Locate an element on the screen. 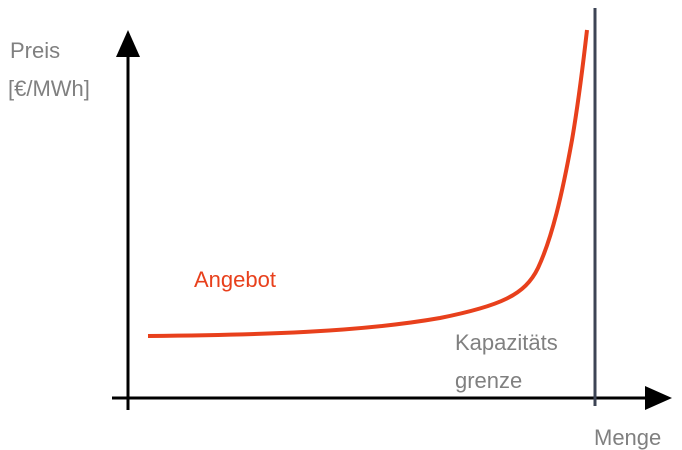  x-axis-label: Menge is located at coordinates (627, 437).